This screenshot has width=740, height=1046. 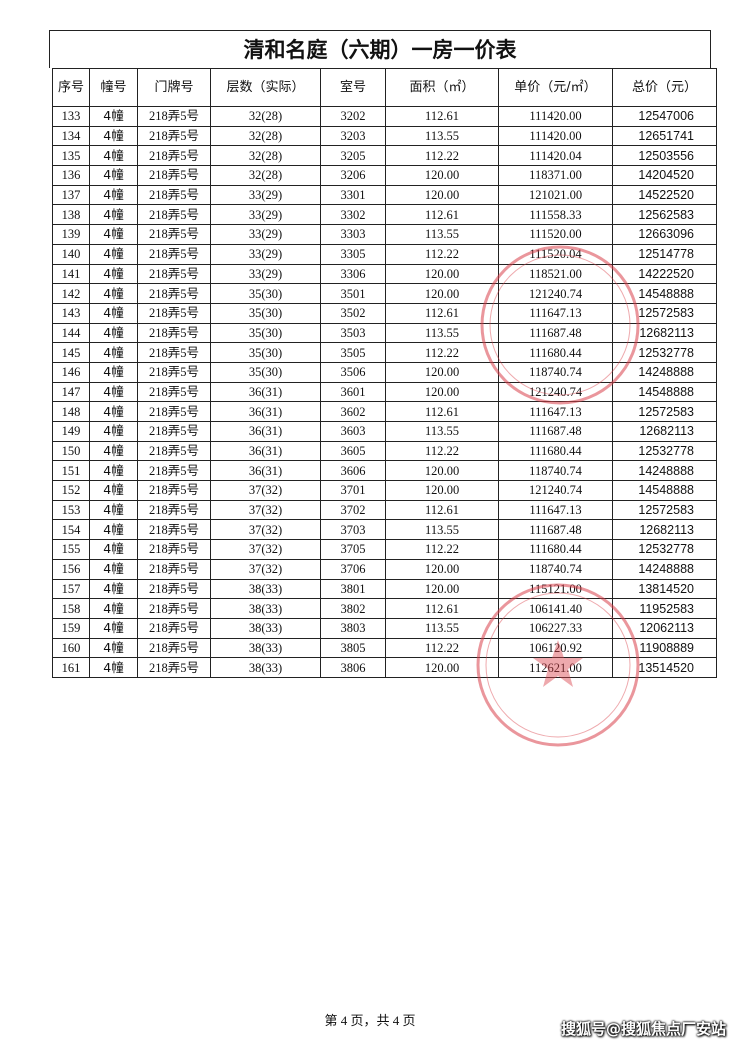 I want to click on table-cell: 111687.48, so click(x=555, y=431).